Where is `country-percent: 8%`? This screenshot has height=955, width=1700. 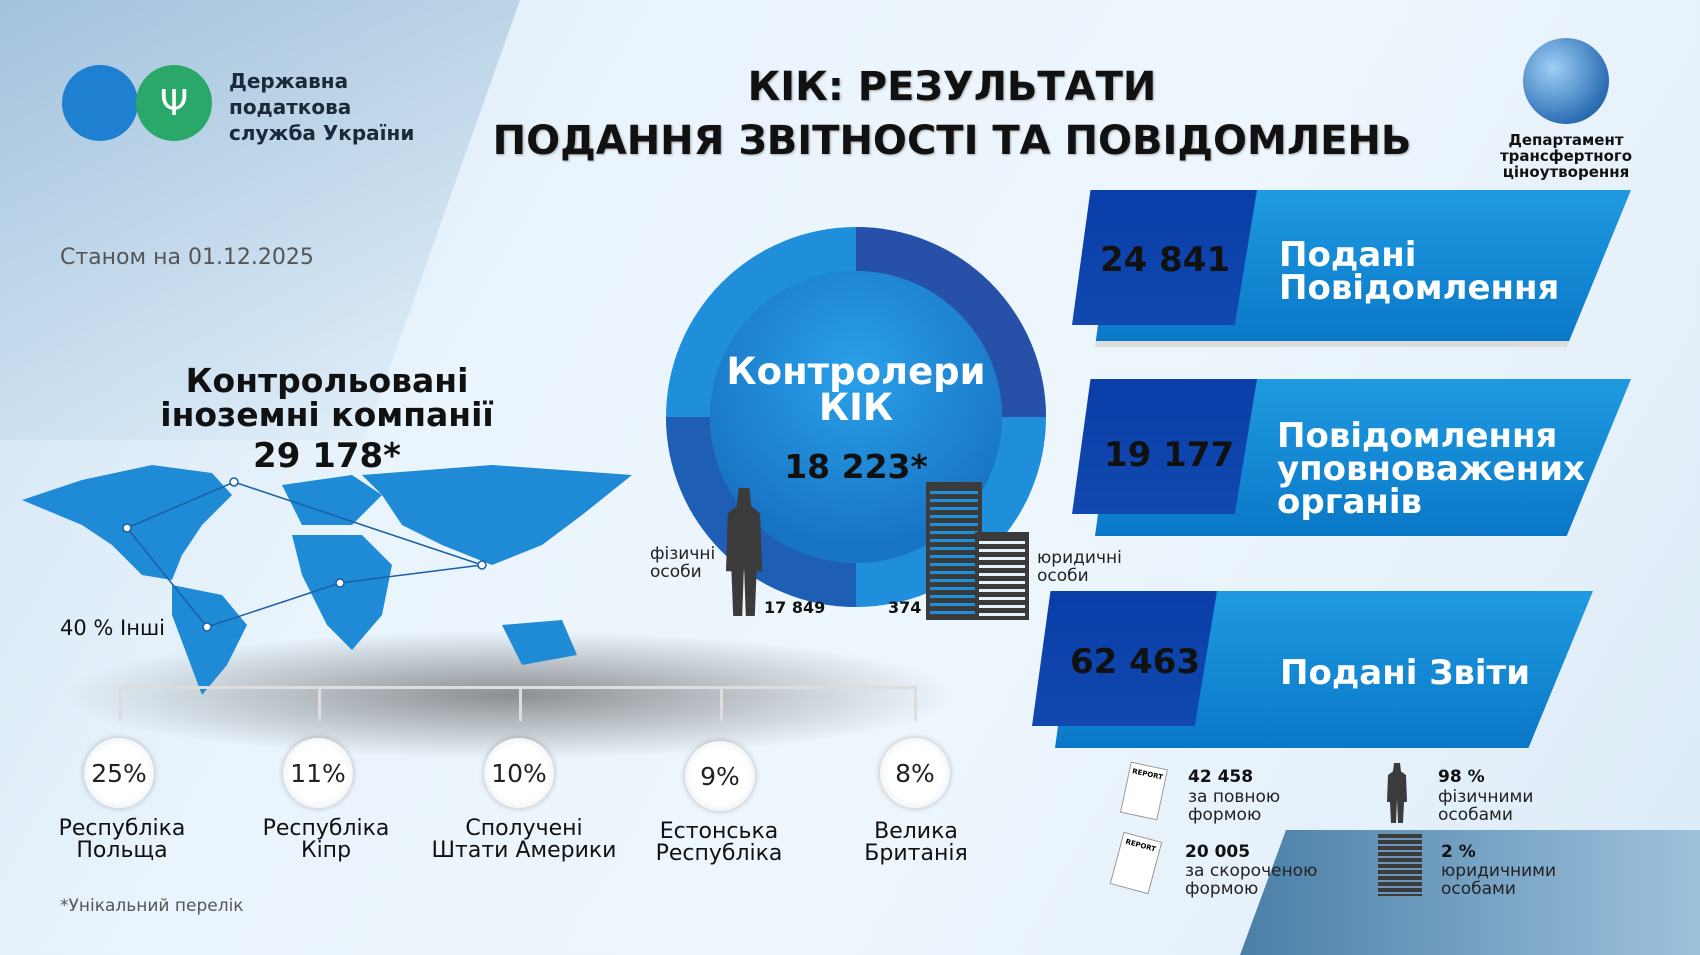 country-percent: 8% is located at coordinates (915, 773).